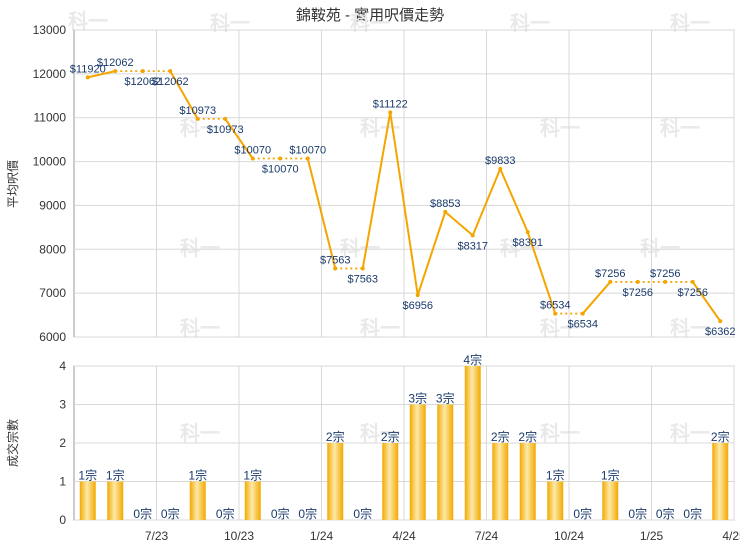 Image resolution: width=740 pixels, height=550 pixels. What do you see at coordinates (472, 359) in the screenshot?
I see `transaction-bar-label: 4宗` at bounding box center [472, 359].